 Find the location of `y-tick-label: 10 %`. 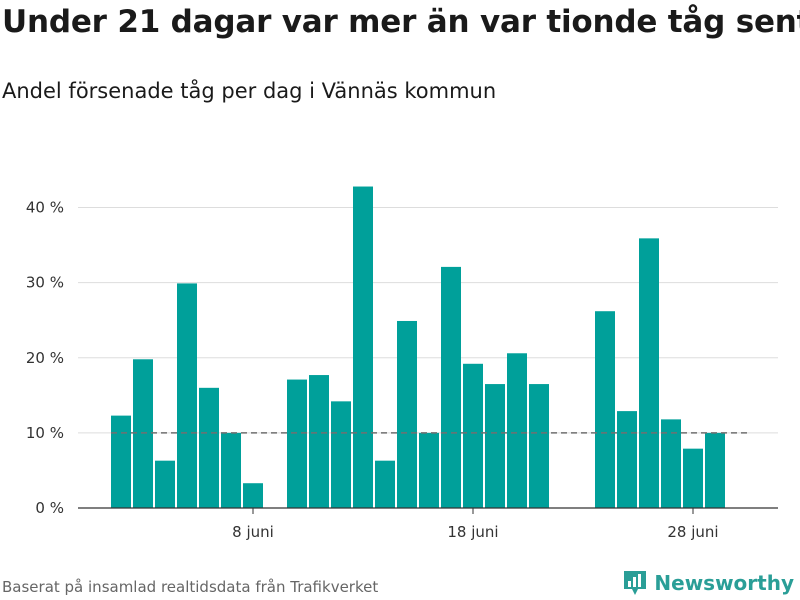

y-tick-label: 10 % is located at coordinates (45, 433).